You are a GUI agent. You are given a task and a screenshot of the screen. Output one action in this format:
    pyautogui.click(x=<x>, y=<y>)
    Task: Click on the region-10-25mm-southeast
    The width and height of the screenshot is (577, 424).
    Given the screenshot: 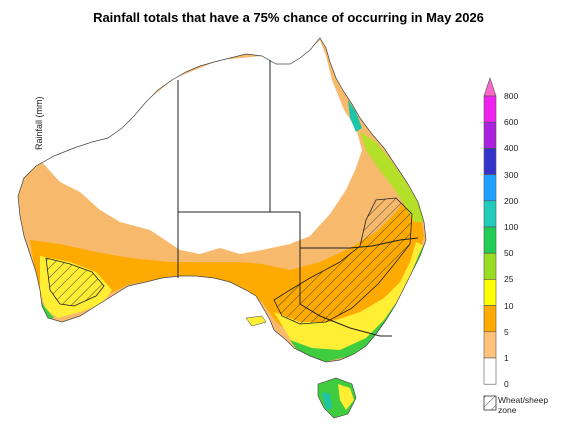 What is the action you would take?
    pyautogui.click(x=349, y=299)
    